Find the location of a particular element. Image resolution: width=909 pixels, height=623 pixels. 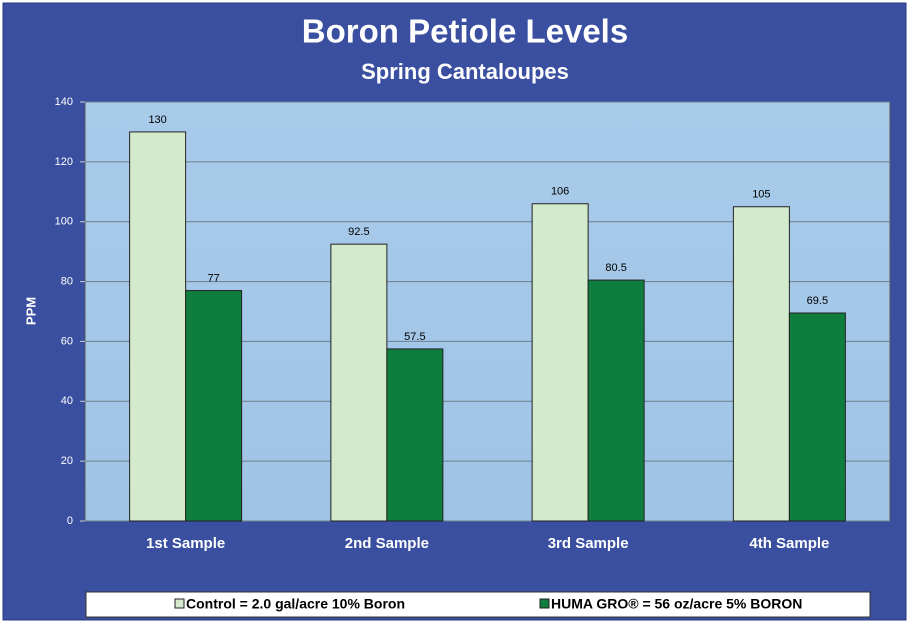

data-label: 106 is located at coordinates (560, 192).